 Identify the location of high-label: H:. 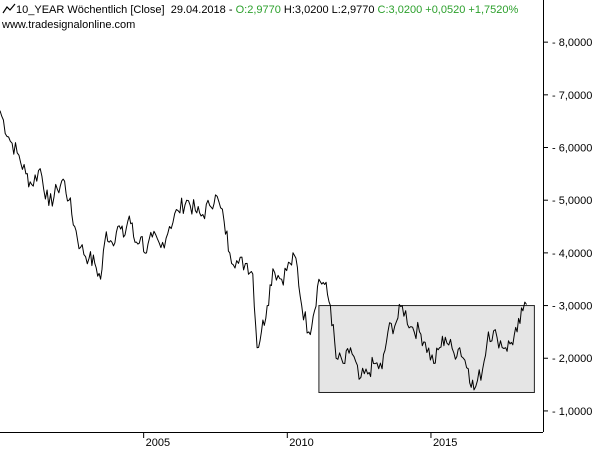
(289, 10).